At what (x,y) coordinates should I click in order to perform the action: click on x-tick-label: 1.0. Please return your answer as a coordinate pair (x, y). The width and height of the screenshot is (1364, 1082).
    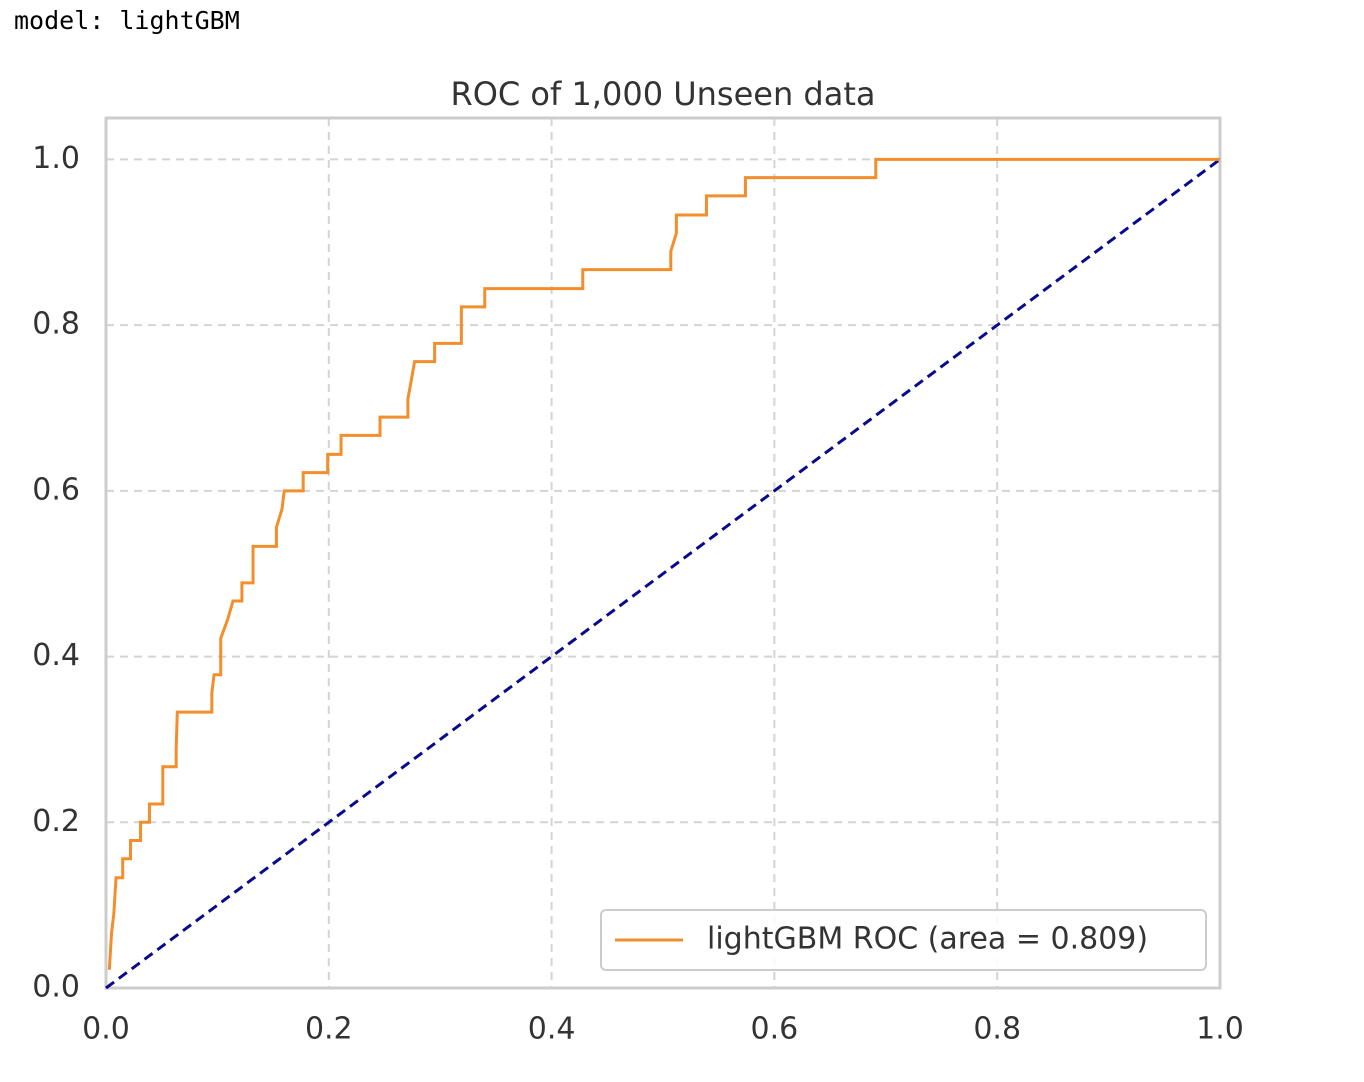
    Looking at the image, I should click on (1220, 1029).